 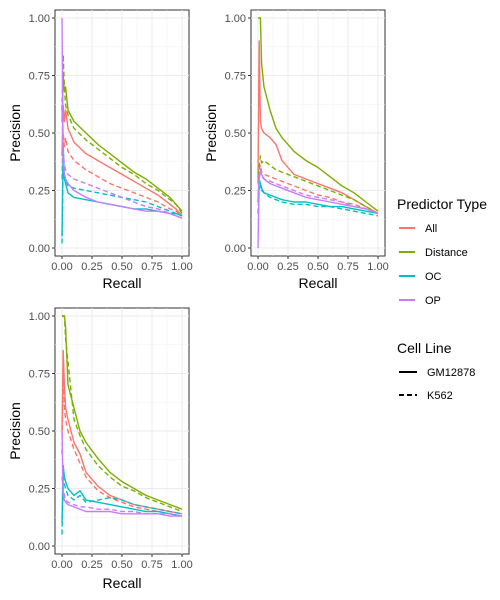 What do you see at coordinates (433, 301) in the screenshot?
I see `legend-label-op: OP` at bounding box center [433, 301].